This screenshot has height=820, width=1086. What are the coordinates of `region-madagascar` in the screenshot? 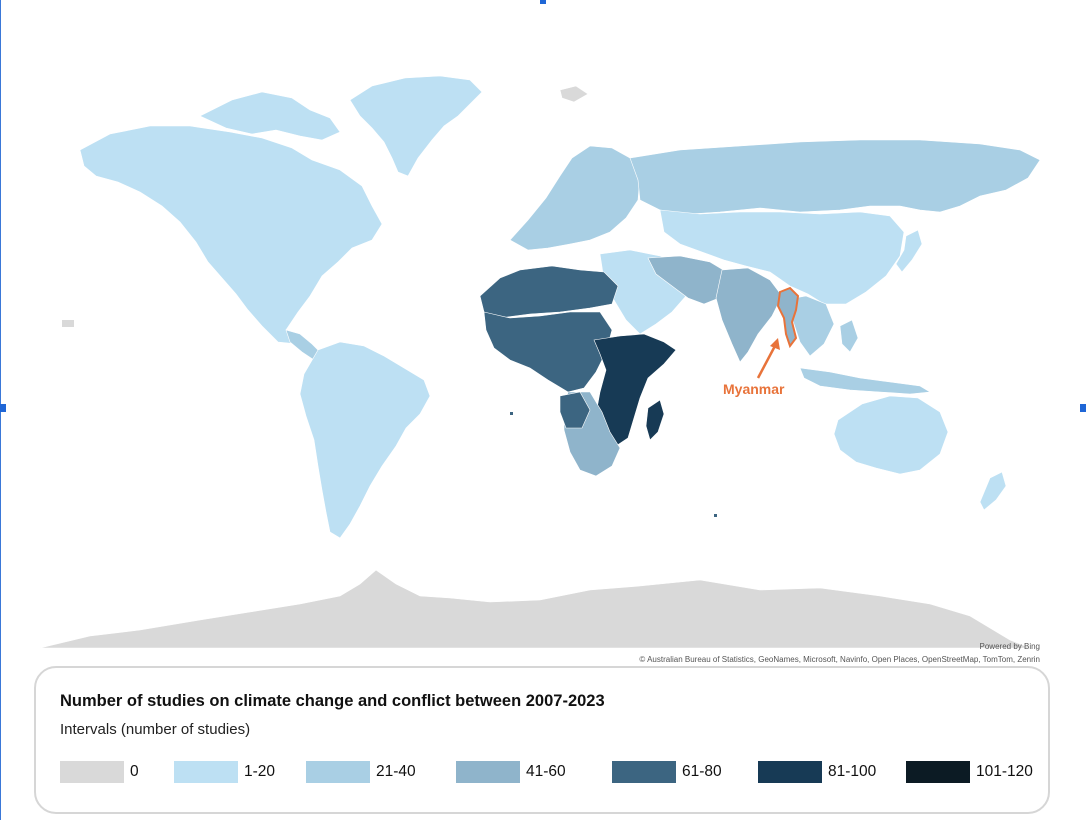 It's located at (655, 420).